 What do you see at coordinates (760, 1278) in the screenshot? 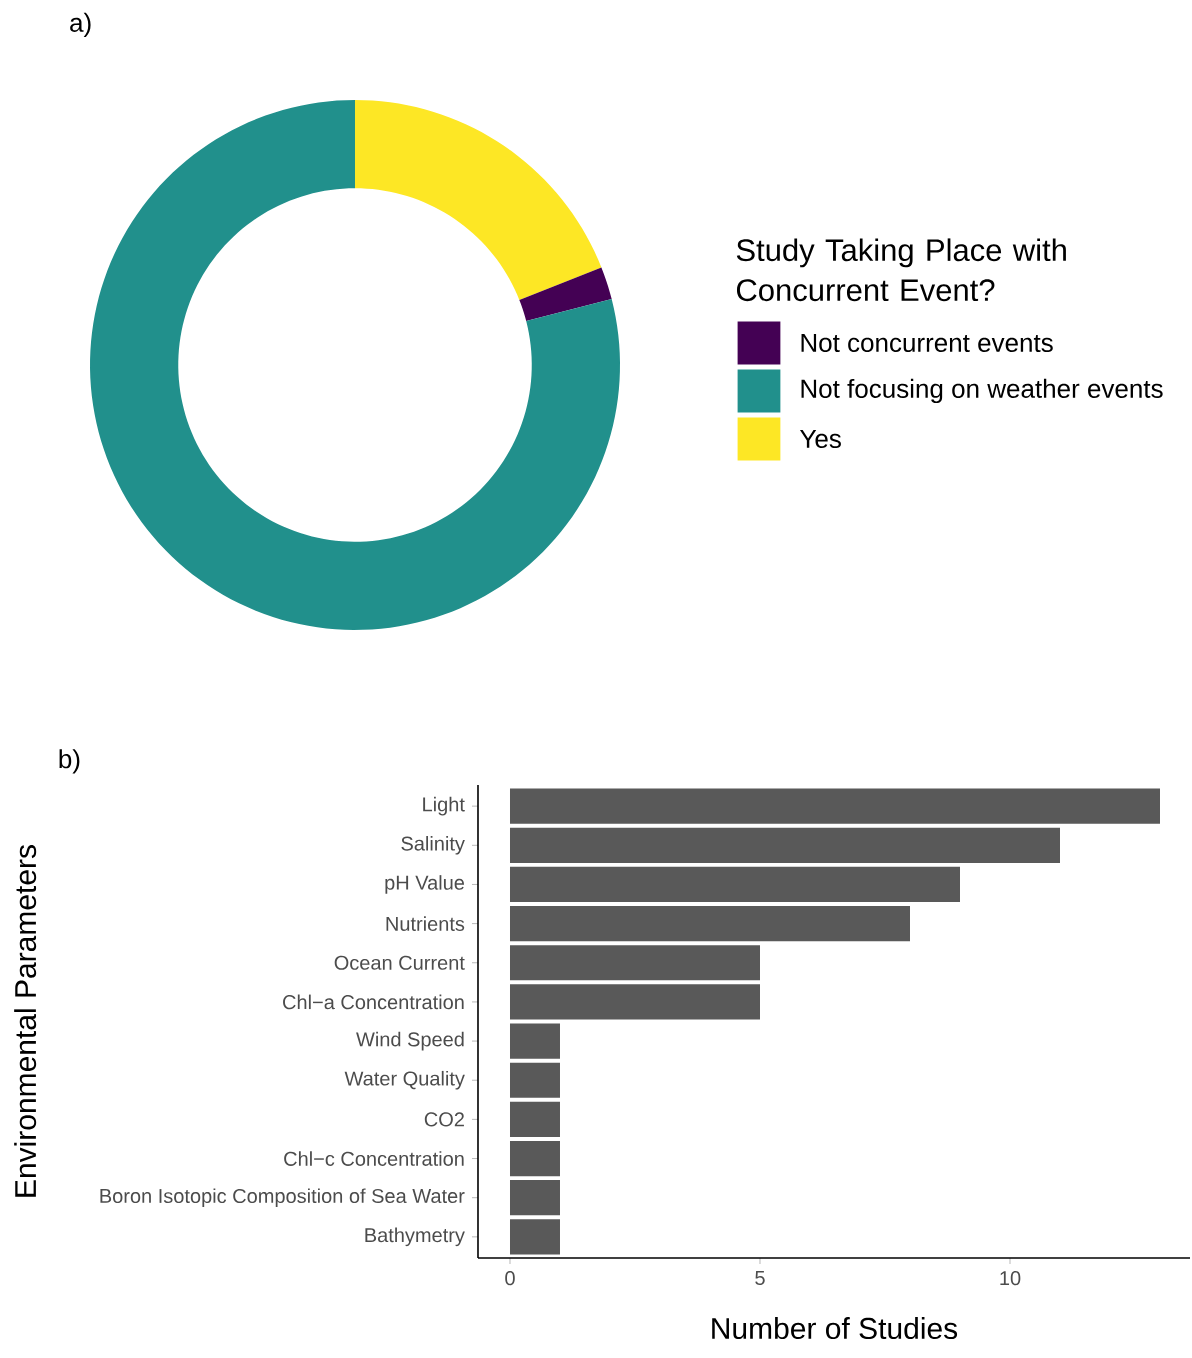
I see `x-tick-label: 5` at bounding box center [760, 1278].